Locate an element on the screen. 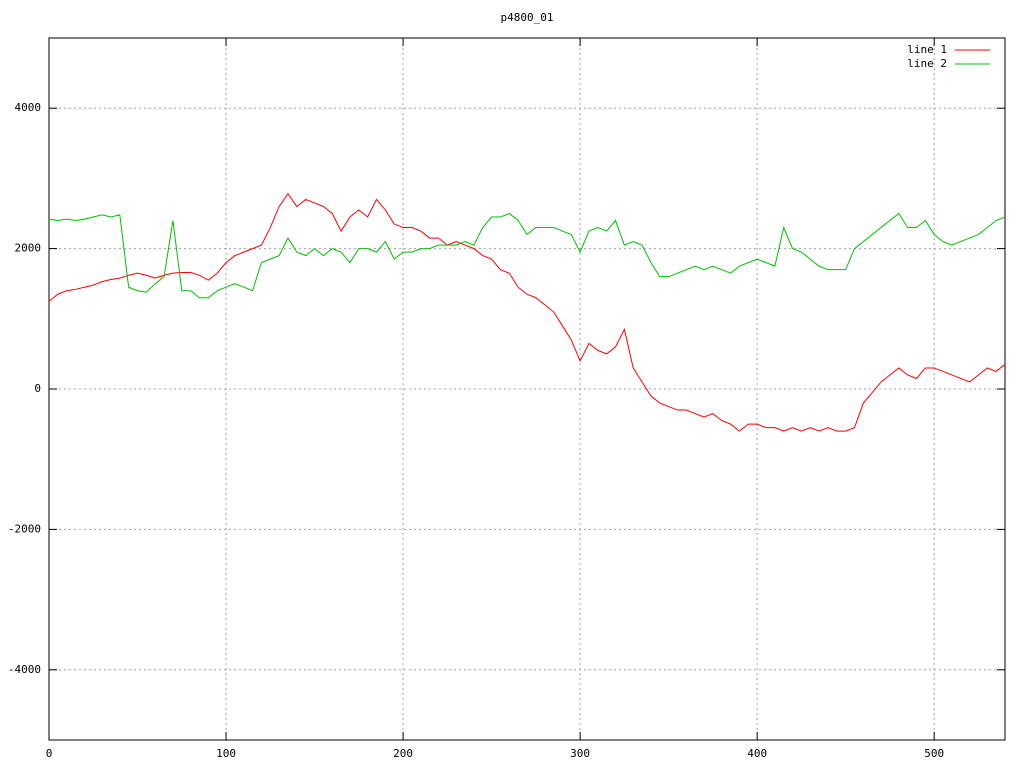 The width and height of the screenshot is (1024, 772). legend-label: line 2 is located at coordinates (927, 63).